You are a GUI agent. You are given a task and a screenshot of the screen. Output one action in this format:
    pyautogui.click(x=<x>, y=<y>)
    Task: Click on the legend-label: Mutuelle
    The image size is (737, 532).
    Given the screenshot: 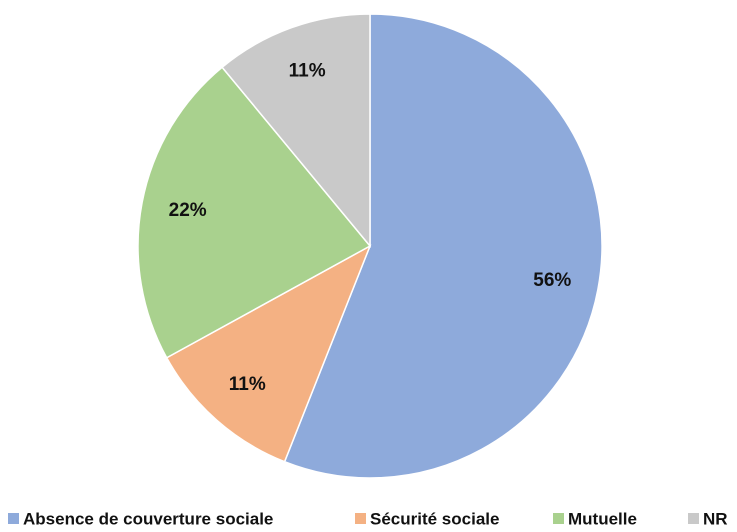 What is the action you would take?
    pyautogui.click(x=602, y=518)
    